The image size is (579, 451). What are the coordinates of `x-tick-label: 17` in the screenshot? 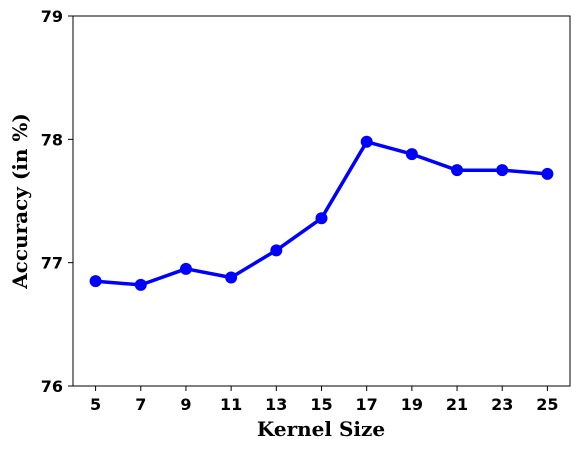 It's located at (367, 404).